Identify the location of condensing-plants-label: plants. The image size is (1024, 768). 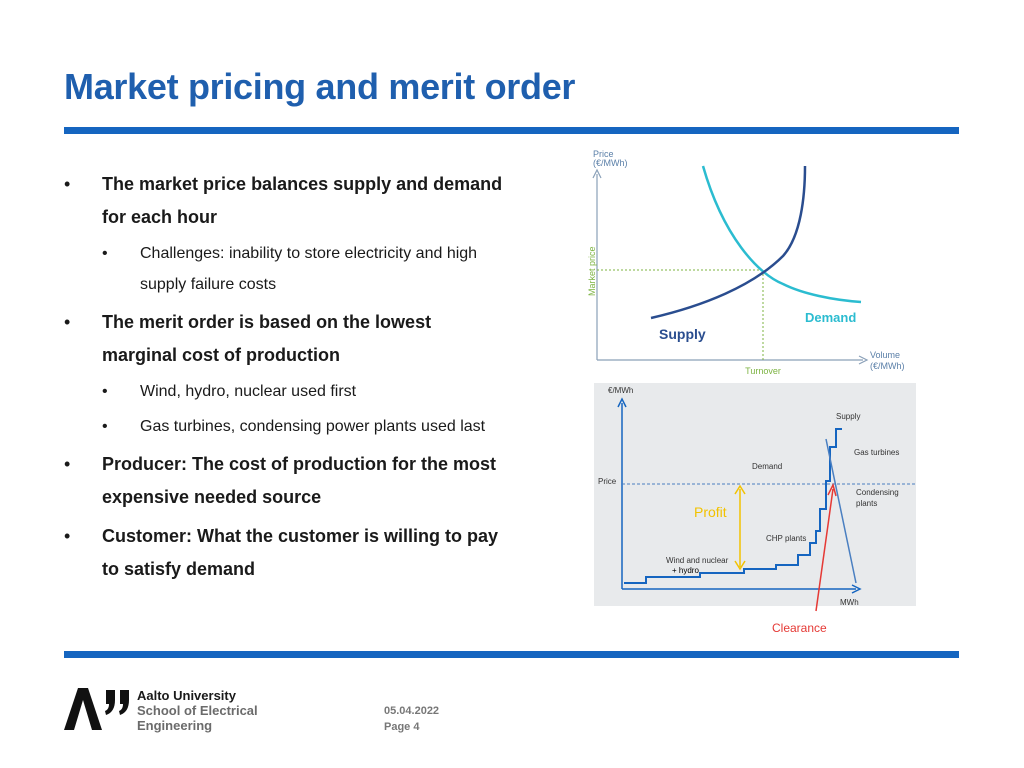
(866, 503).